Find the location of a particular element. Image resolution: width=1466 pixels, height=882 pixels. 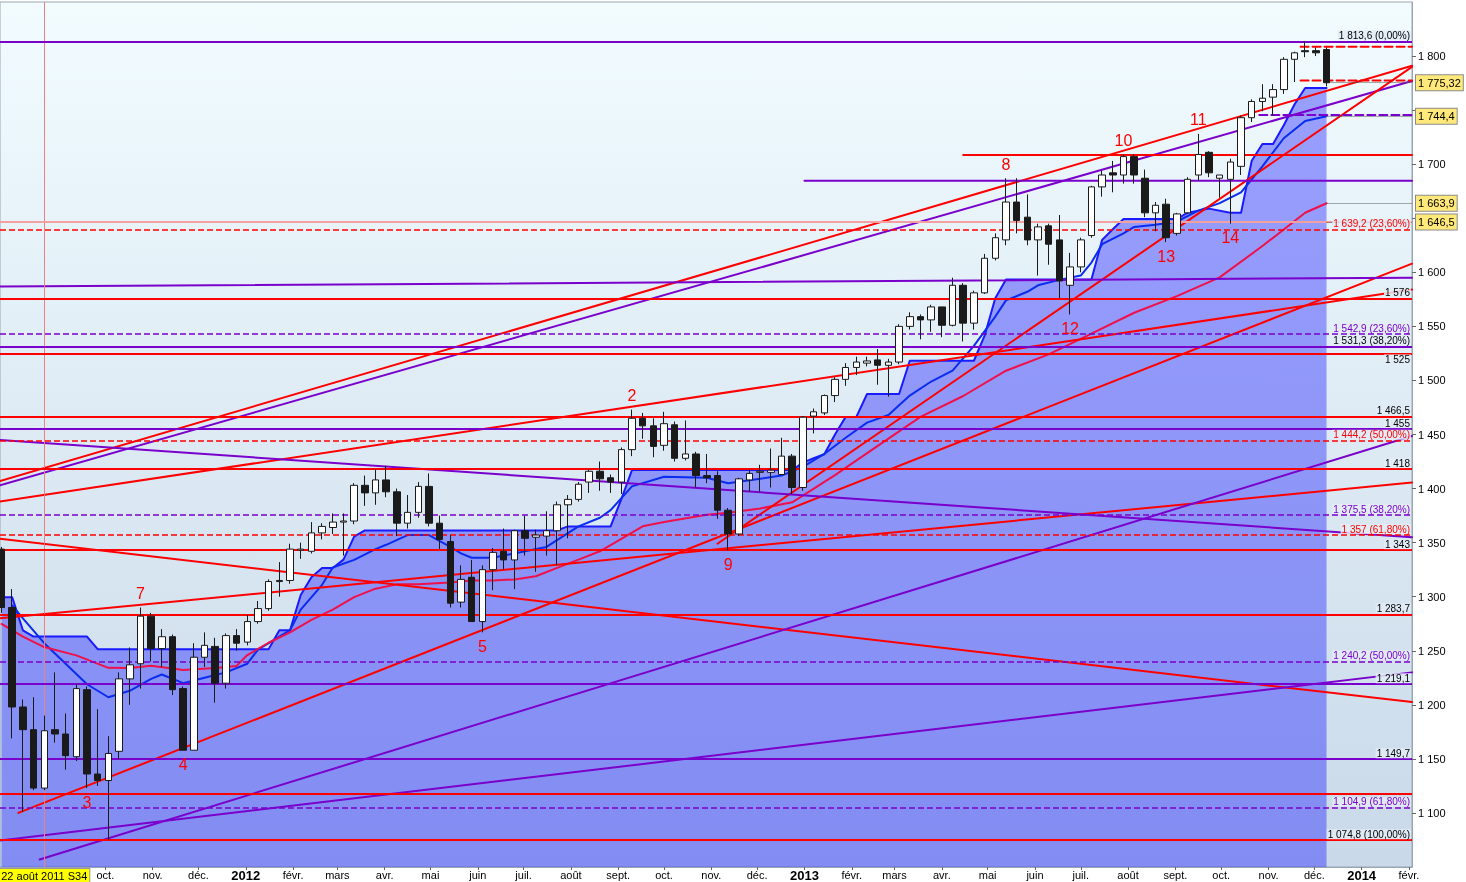

ref-line-label: 1 219,1 is located at coordinates (1393, 678).